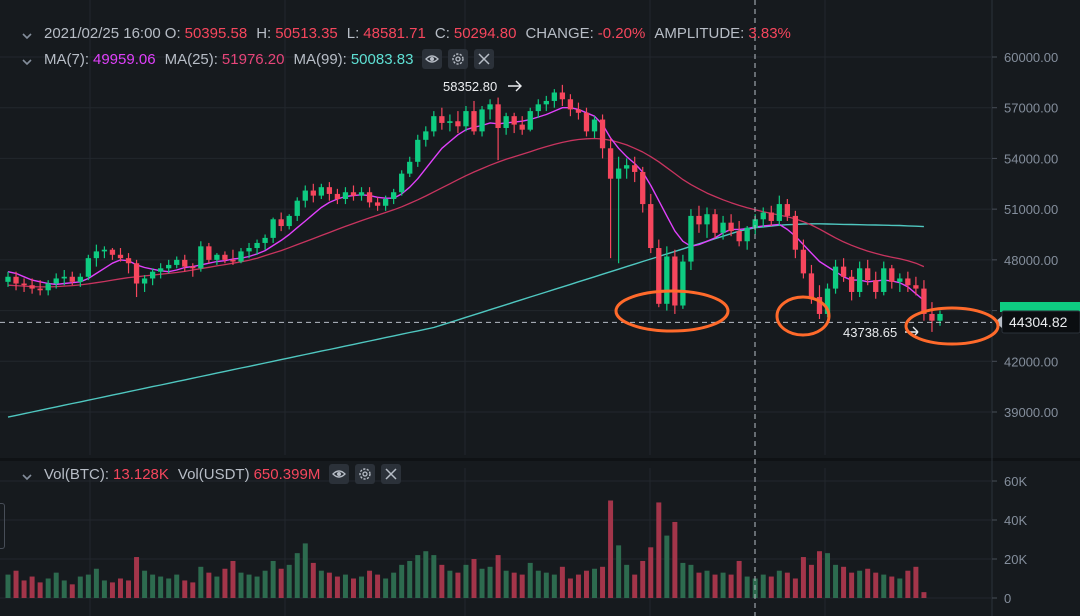 The image size is (1080, 616). Describe the element at coordinates (1007, 598) in the screenshot. I see `volume-tick-label: 0` at that location.